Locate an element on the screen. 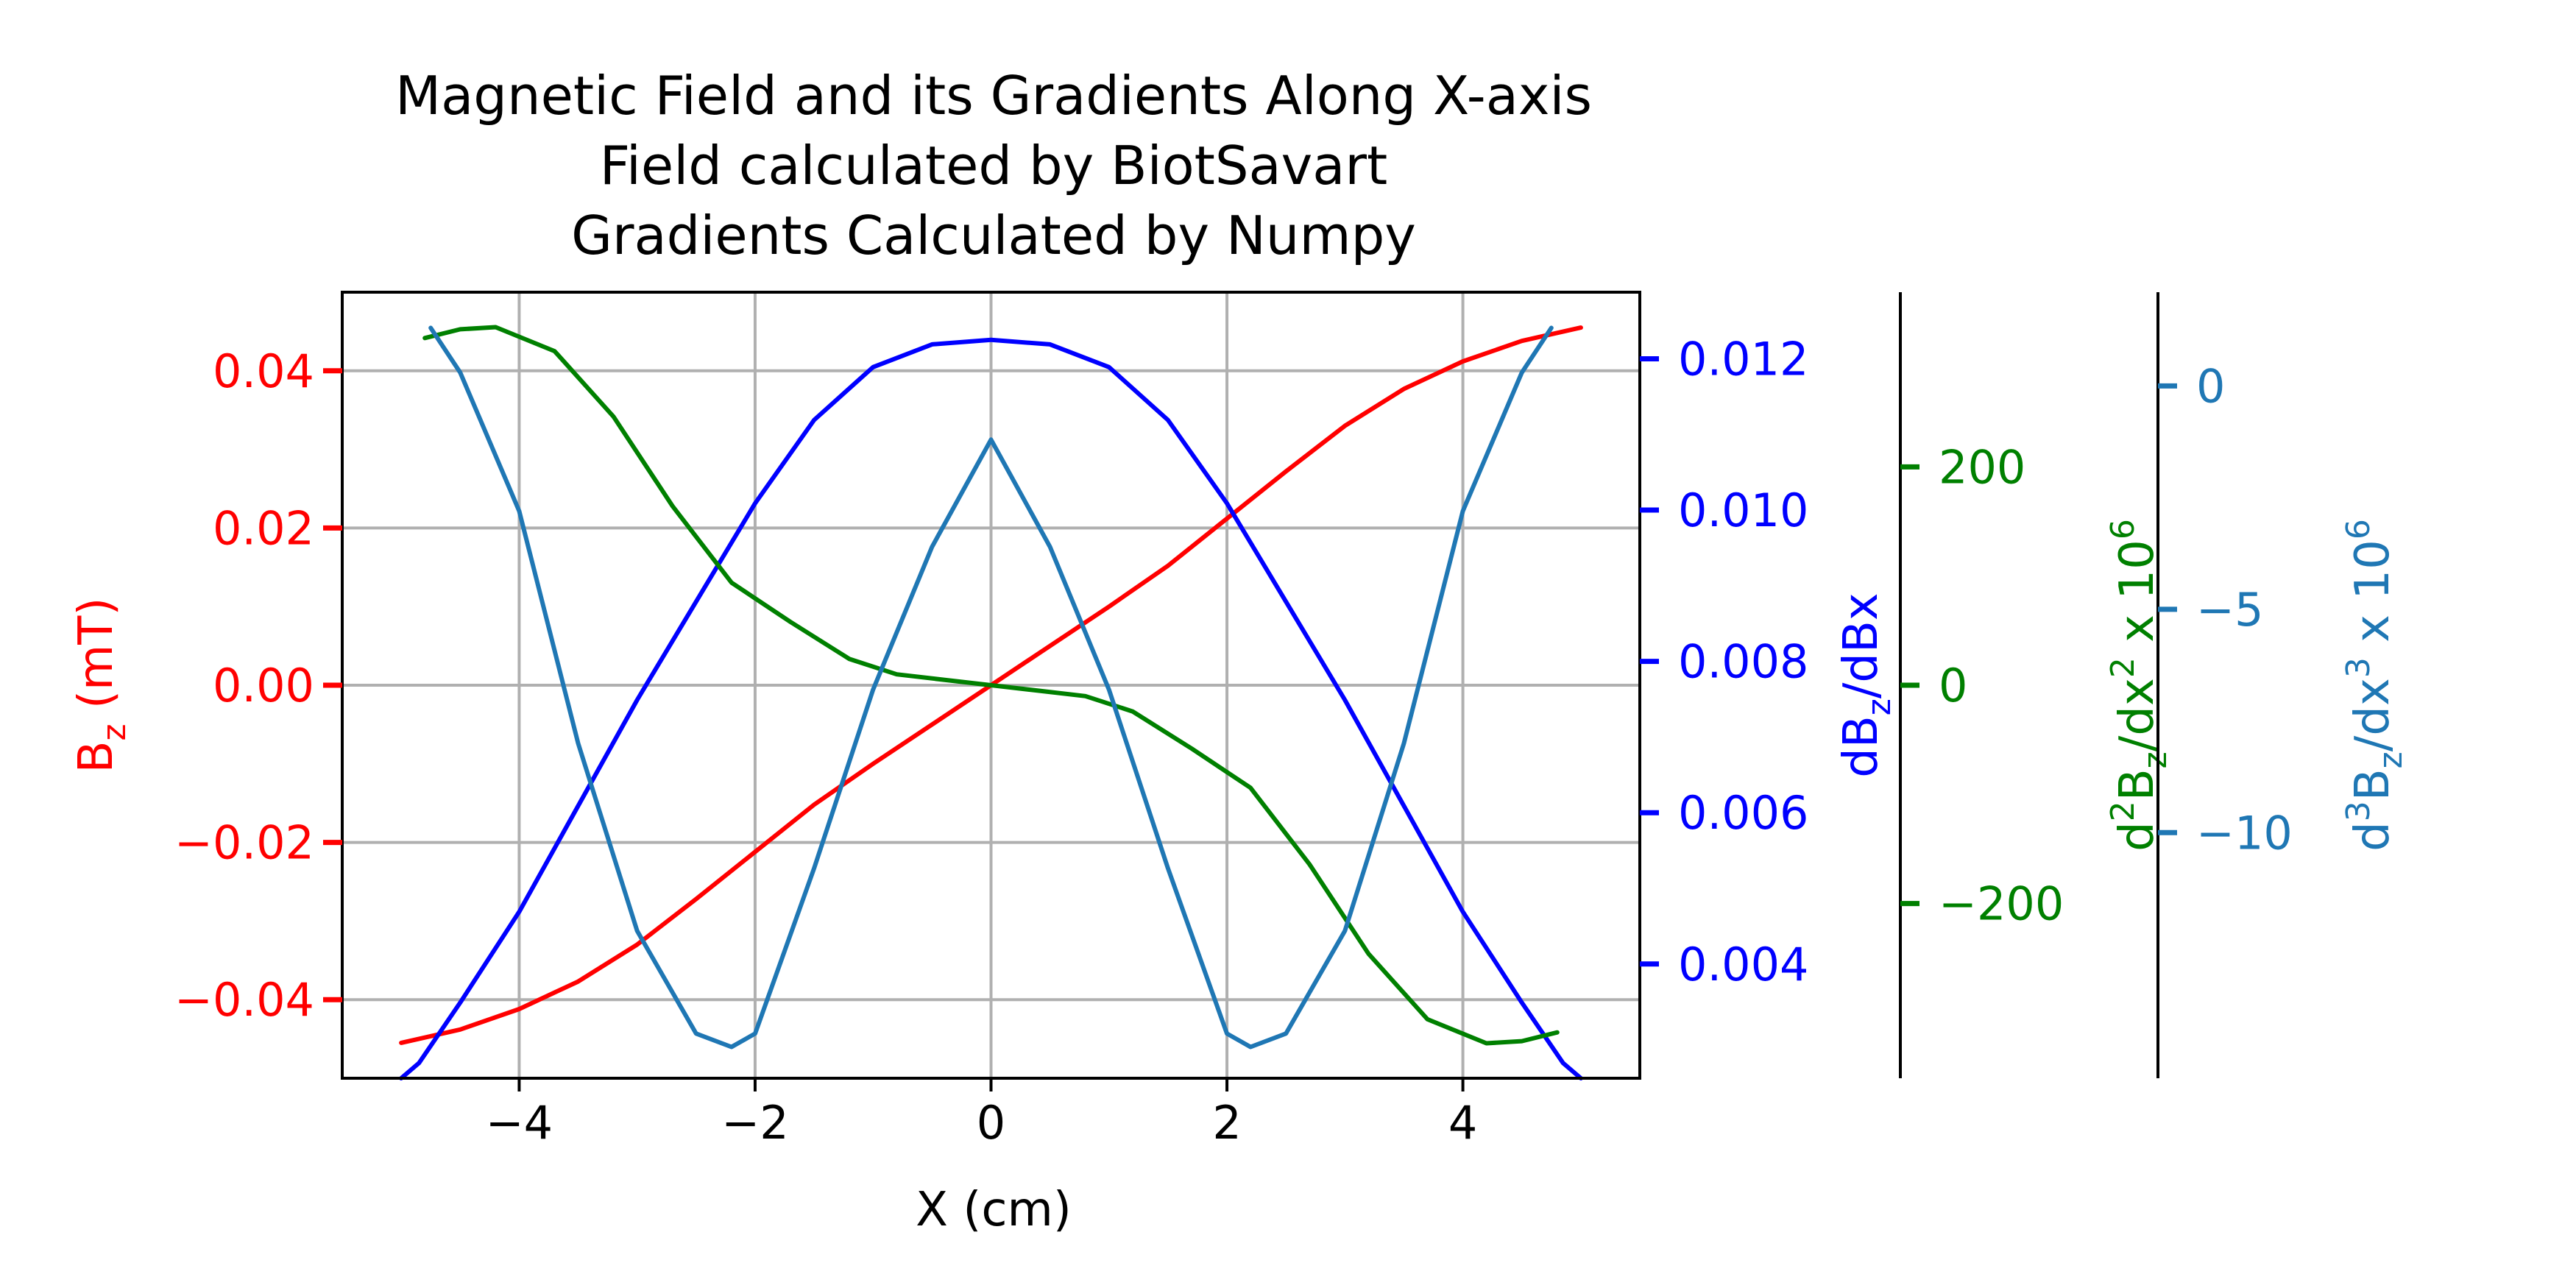 The image size is (2576, 1288). y-tick-label: −0.04 is located at coordinates (244, 1000).